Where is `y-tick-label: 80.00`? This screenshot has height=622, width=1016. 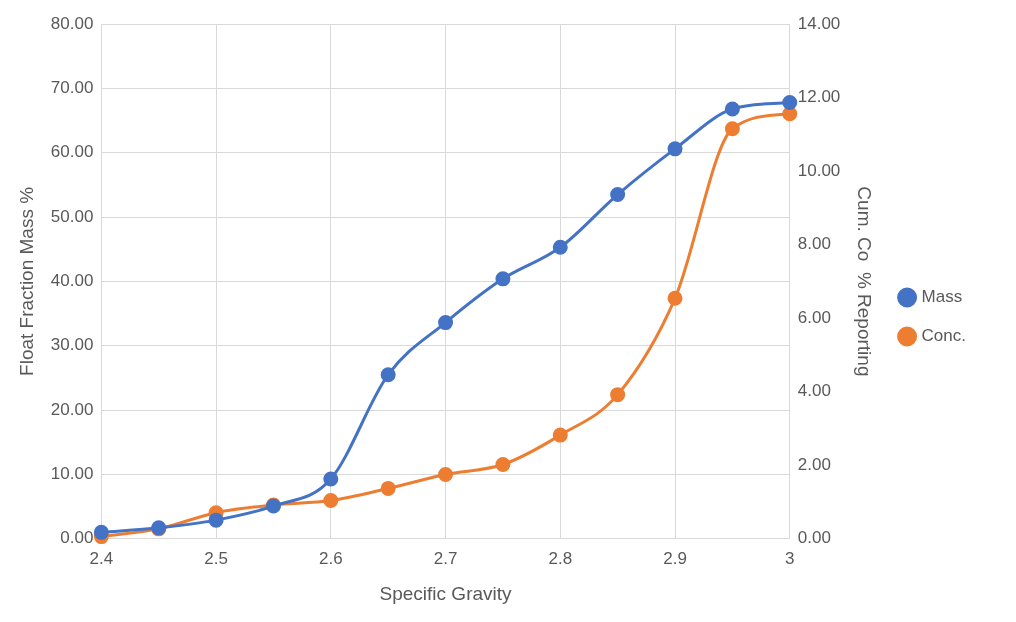
y-tick-label: 80.00 is located at coordinates (72, 23).